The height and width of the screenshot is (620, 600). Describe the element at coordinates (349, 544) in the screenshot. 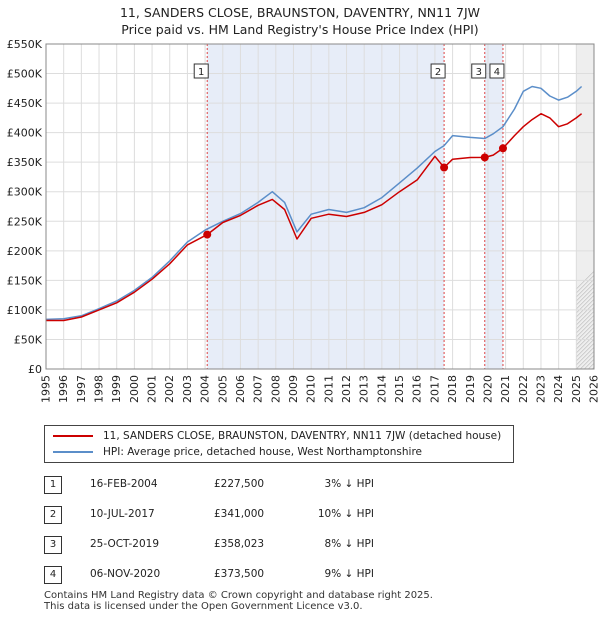

I see `sale-hpi-diff: 8% ↓ HPI` at that location.